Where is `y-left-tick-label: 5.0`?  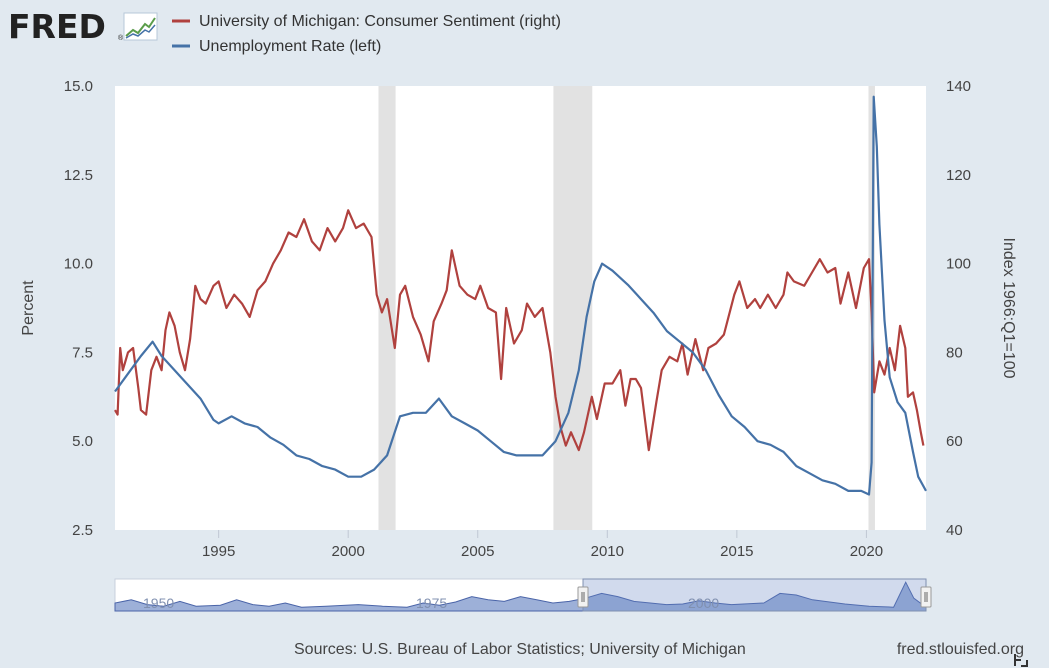 y-left-tick-label: 5.0 is located at coordinates (82, 441).